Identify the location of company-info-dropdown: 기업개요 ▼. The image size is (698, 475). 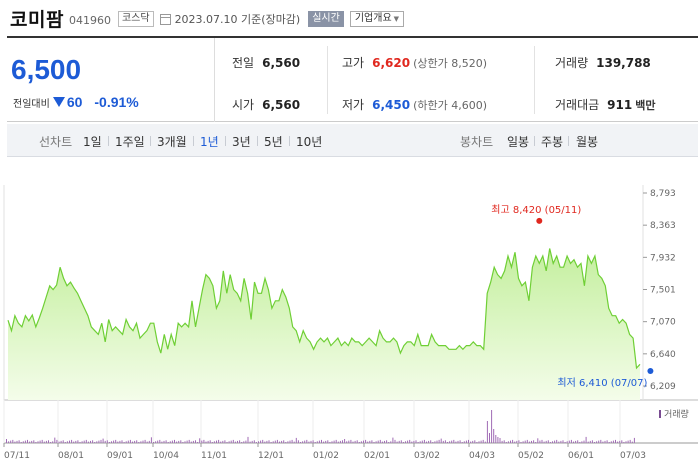
(377, 19).